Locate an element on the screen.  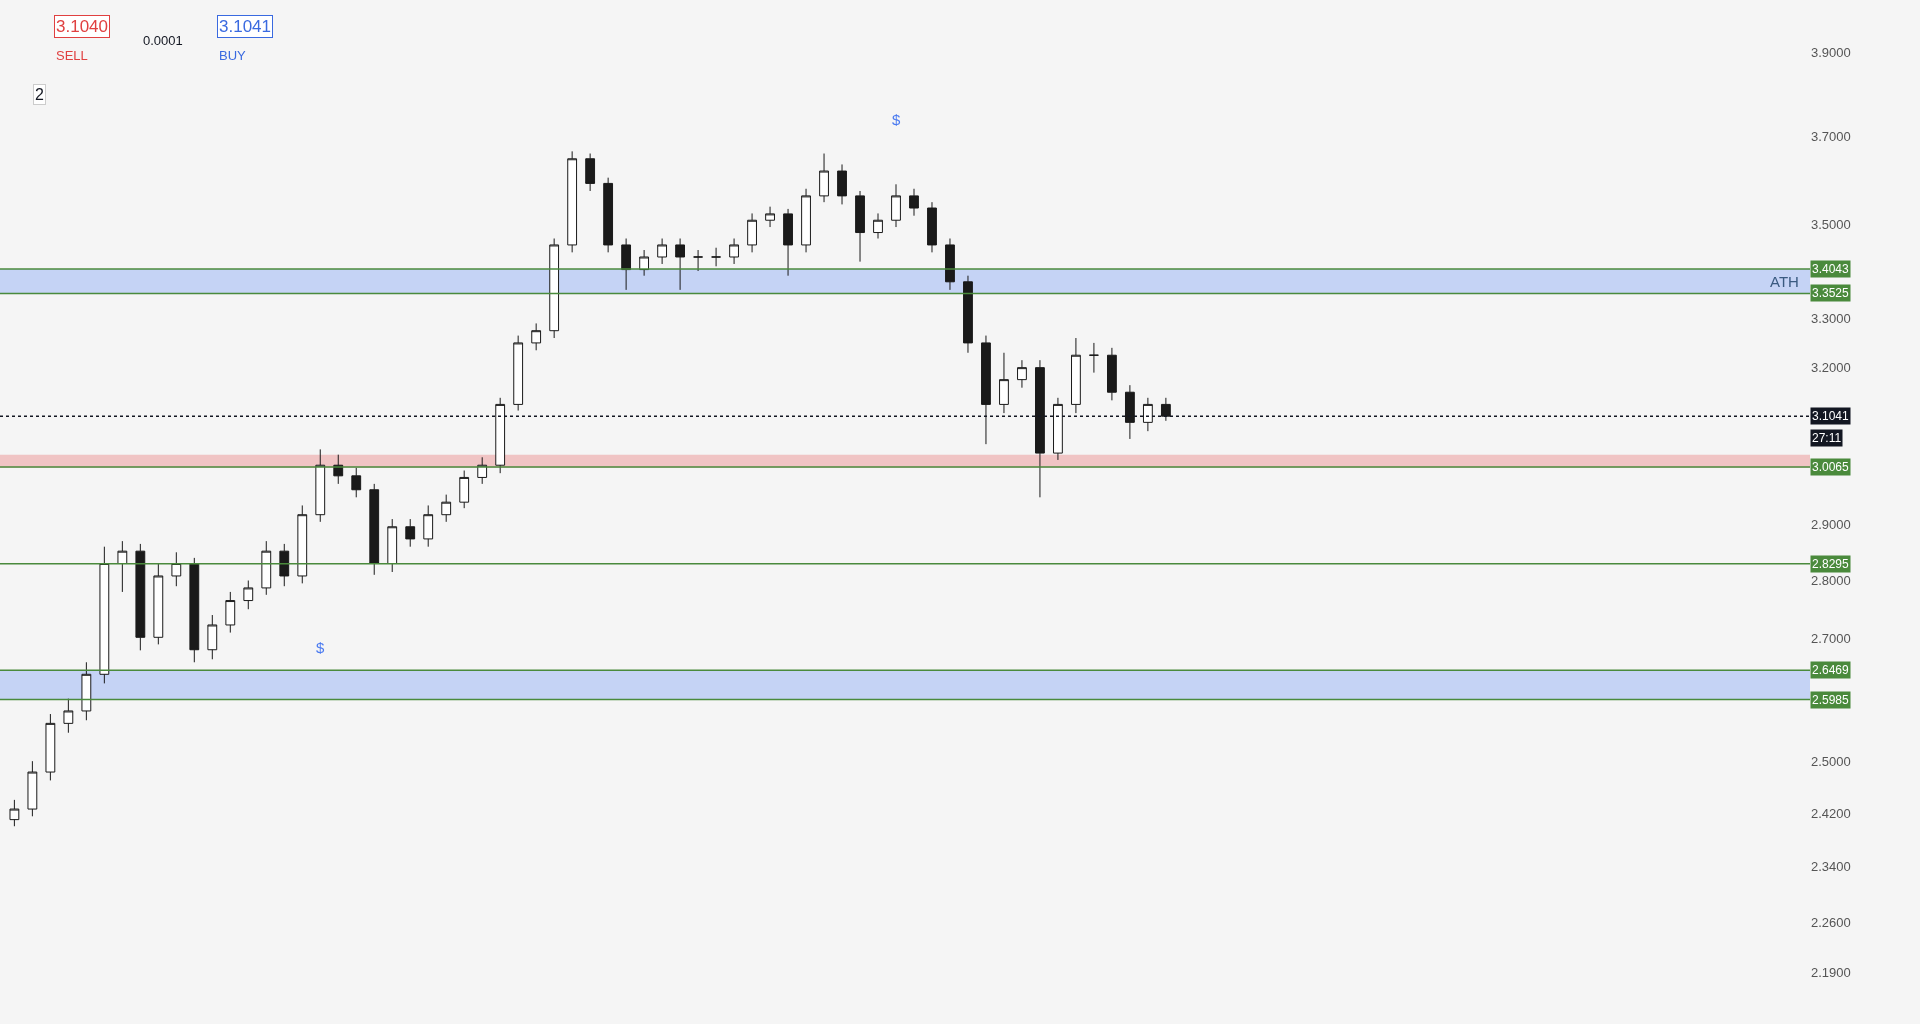
y-tick-label: 2.4200 is located at coordinates (1831, 813).